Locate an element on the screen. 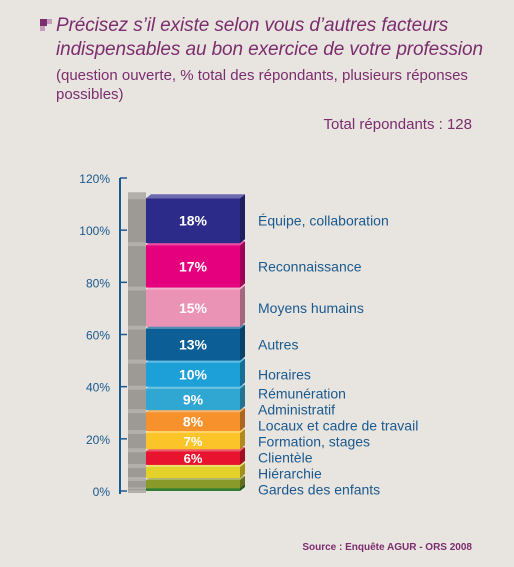 The height and width of the screenshot is (567, 514). category-label: Reconnaissance is located at coordinates (310, 266).